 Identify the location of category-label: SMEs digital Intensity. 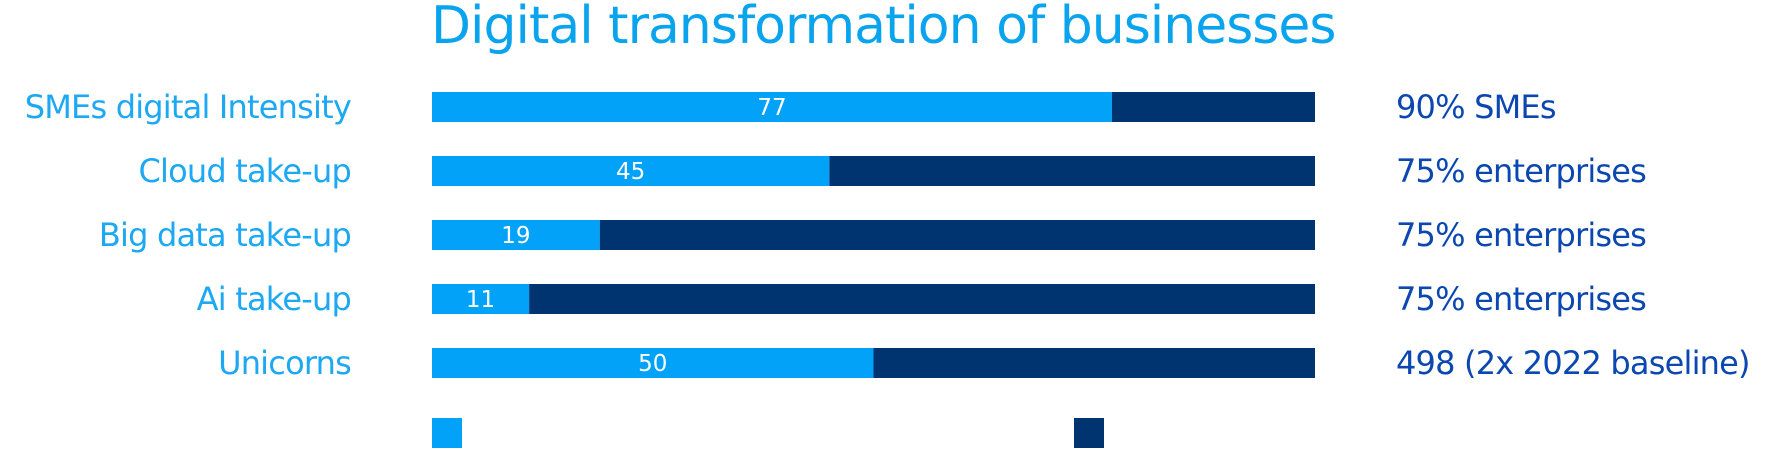
(188, 107).